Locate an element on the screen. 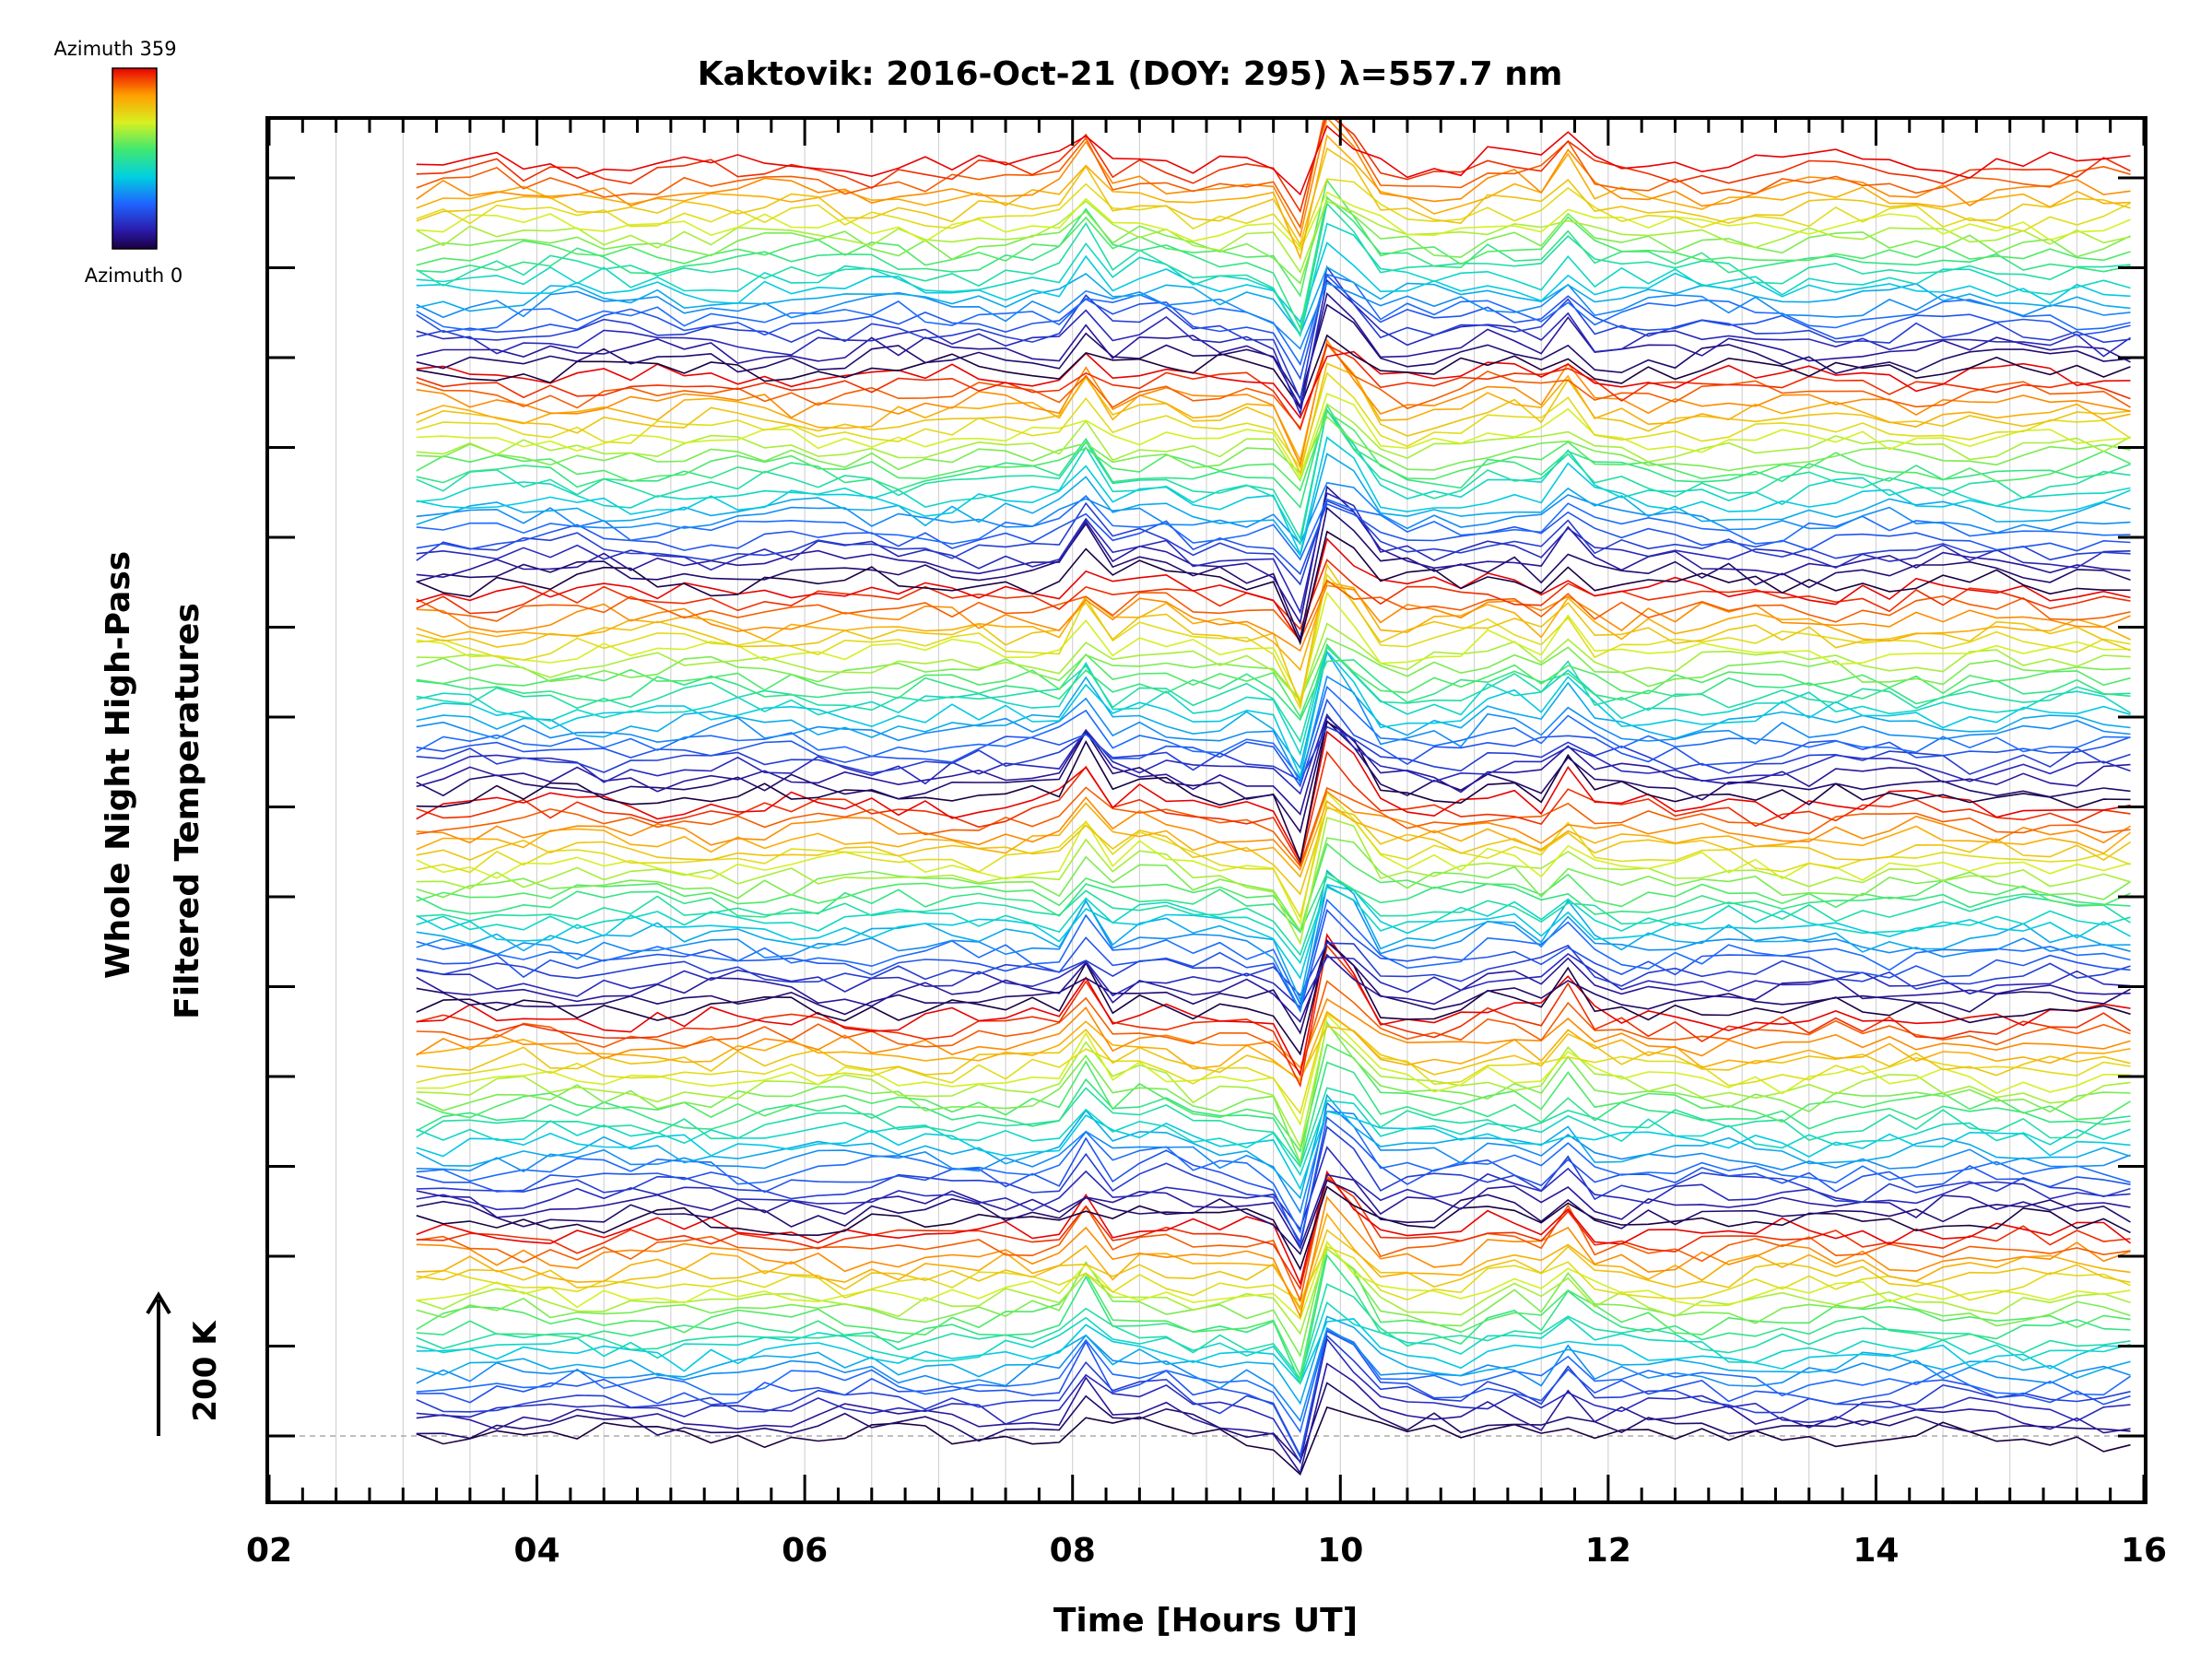  scale-bar-arrow-head is located at coordinates (158, 1303).